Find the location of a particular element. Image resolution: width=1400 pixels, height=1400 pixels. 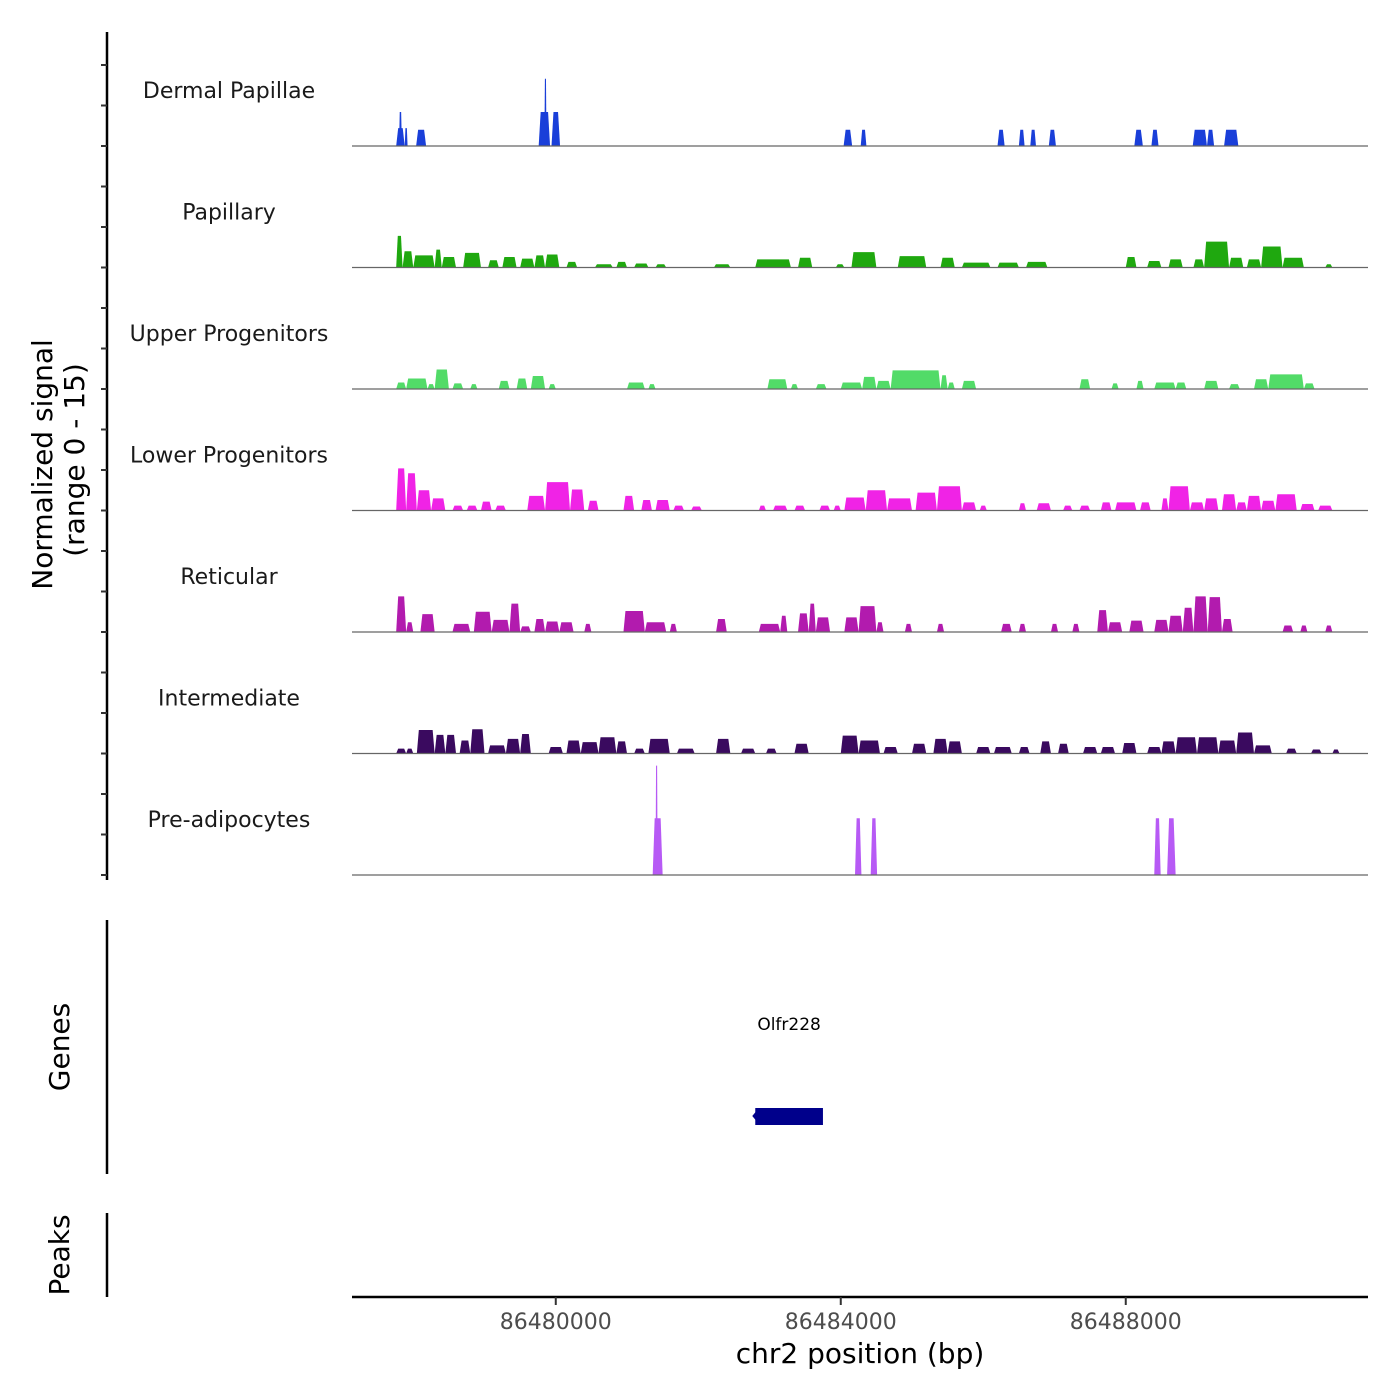

track-label: Reticular is located at coordinates (229, 577).